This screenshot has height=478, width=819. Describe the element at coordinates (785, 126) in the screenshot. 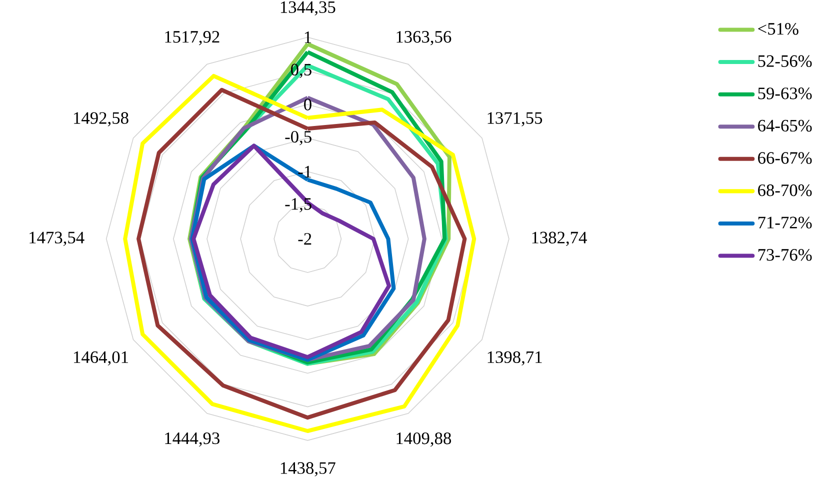

I see `legend-label: 64-65%` at that location.